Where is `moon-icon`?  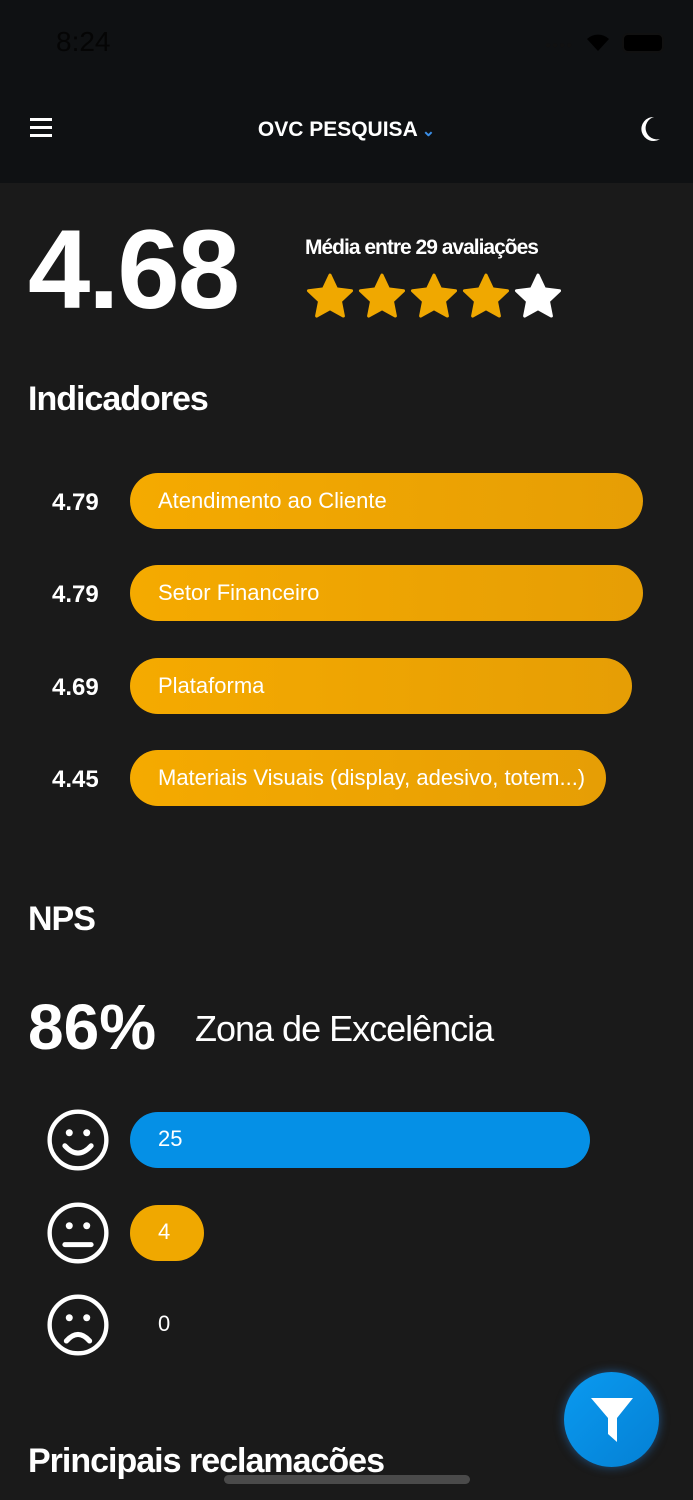
moon-icon is located at coordinates (650, 129).